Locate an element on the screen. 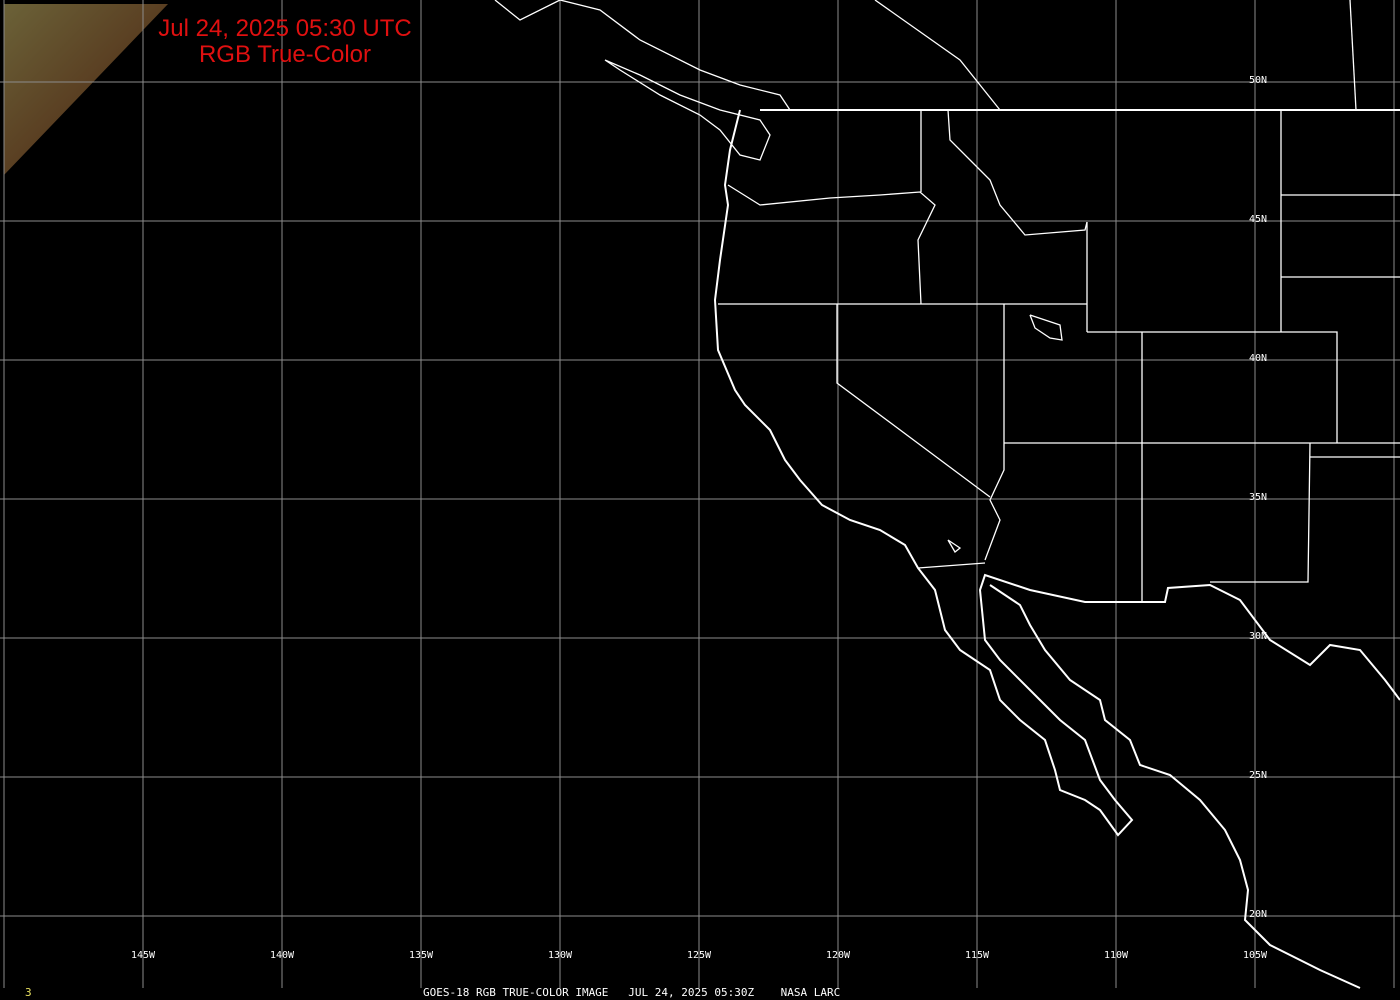 The width and height of the screenshot is (1400, 1000). lat-label: 30N is located at coordinates (1258, 636).